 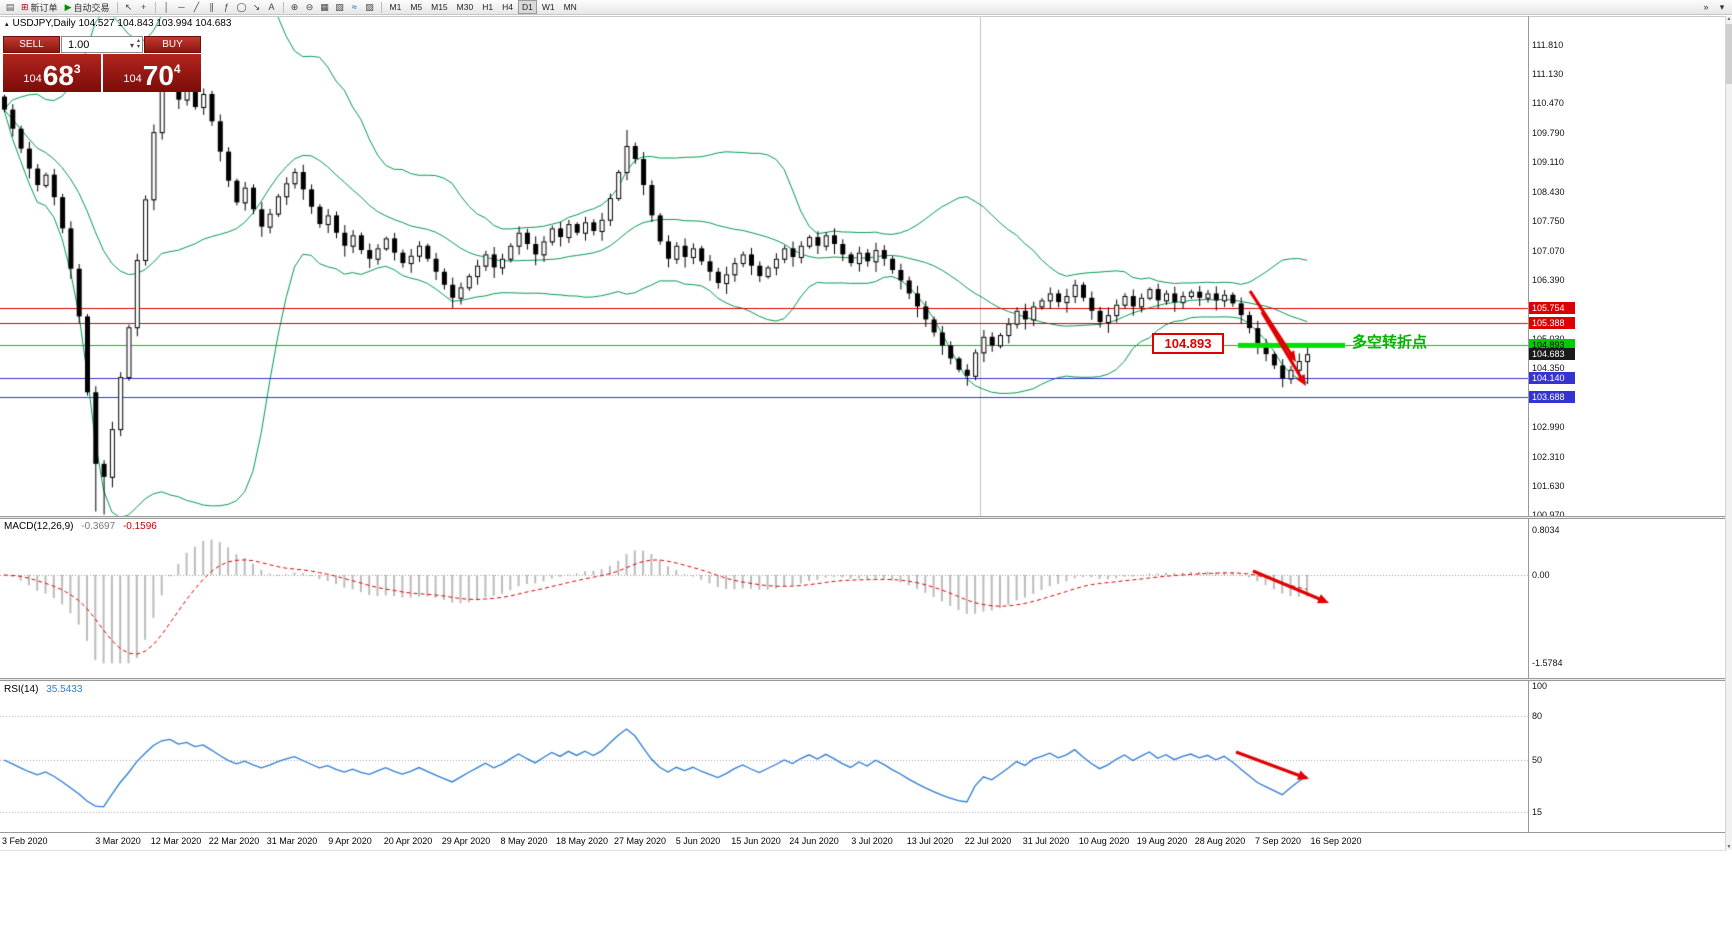 What do you see at coordinates (1540, 686) in the screenshot?
I see `rsi-scale-label: 100` at bounding box center [1540, 686].